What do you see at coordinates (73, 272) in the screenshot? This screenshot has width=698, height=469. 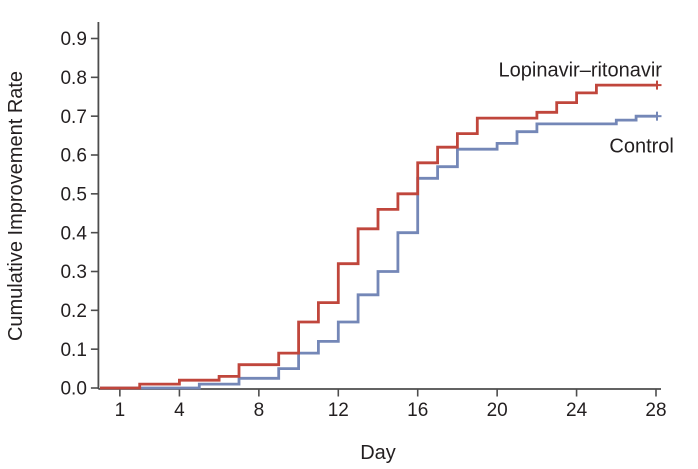 I see `y-tick-label: 0.3` at bounding box center [73, 272].